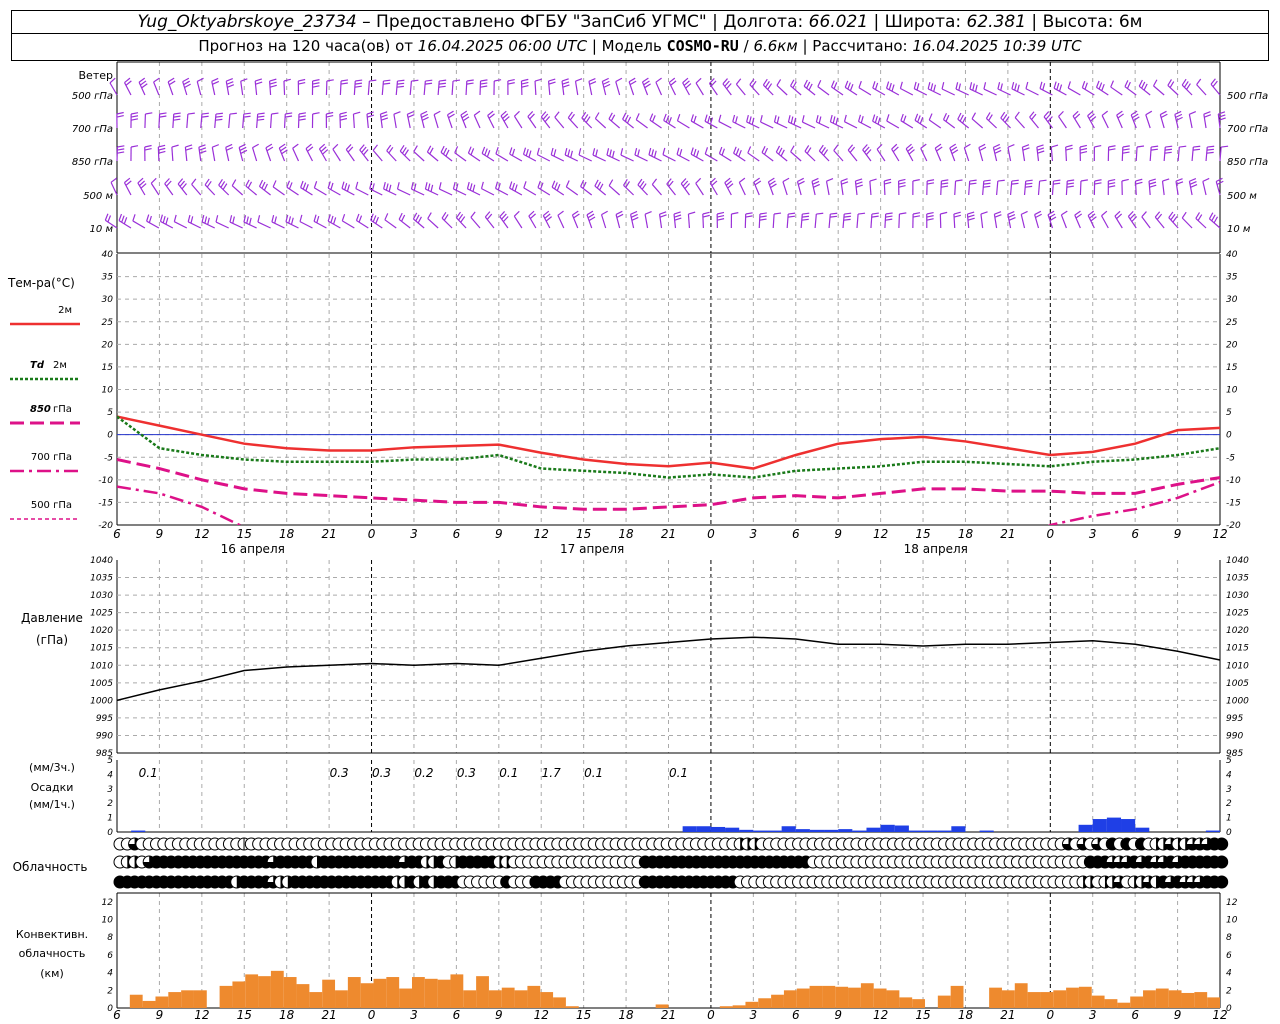 The width and height of the screenshot is (1280, 1024). I want to click on conv-ytick-left: 4, so click(110, 974).